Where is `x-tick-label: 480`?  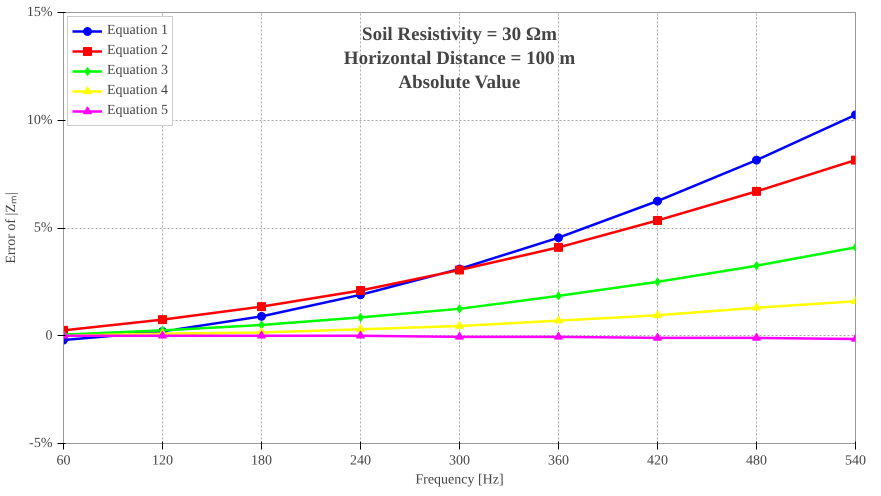
x-tick-label: 480 is located at coordinates (756, 461).